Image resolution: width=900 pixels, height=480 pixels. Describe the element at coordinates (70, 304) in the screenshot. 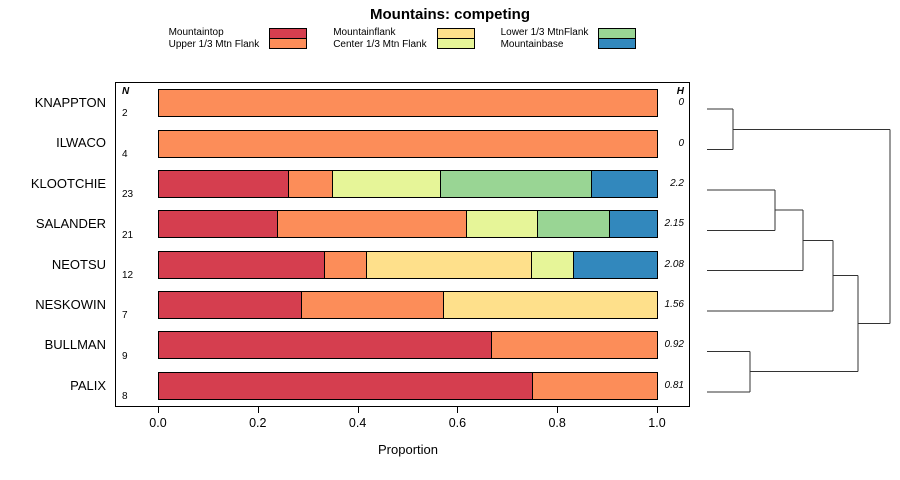

I see `row-label: NESKOWIN` at that location.